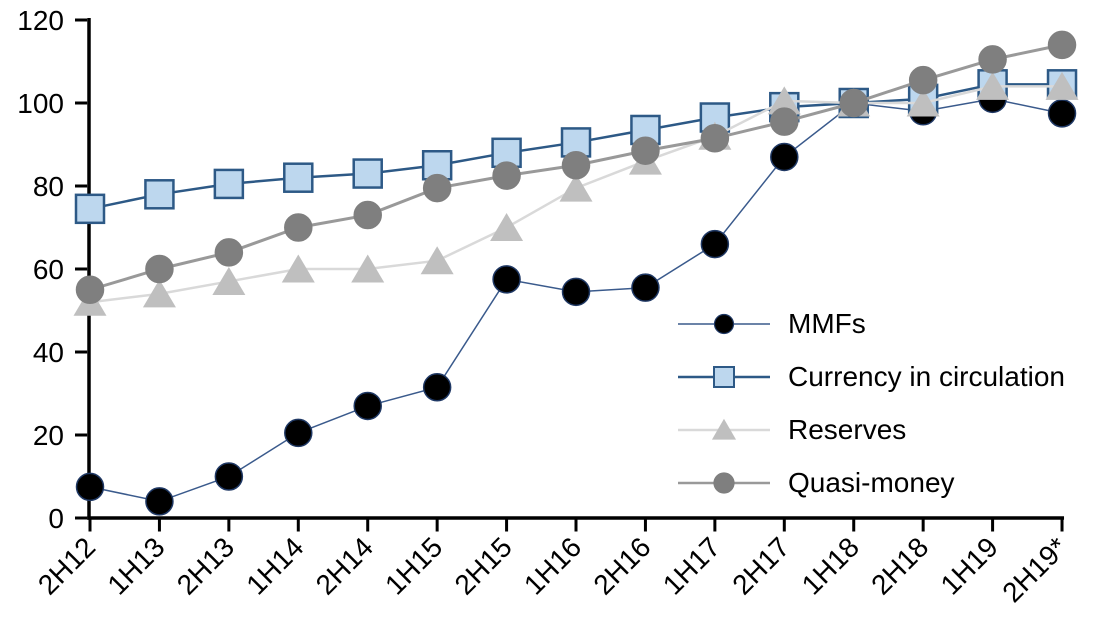 This screenshot has width=1119, height=640. Describe the element at coordinates (899, 565) in the screenshot. I see `x-tick-label: 2H18` at that location.